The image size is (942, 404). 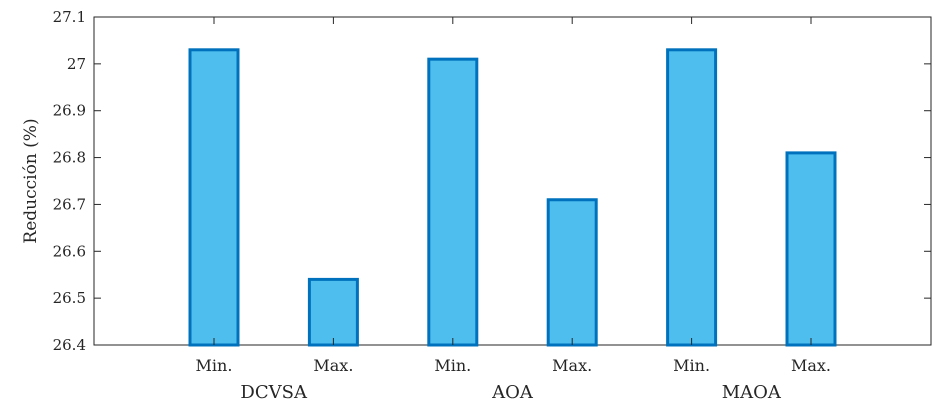 What do you see at coordinates (274, 392) in the screenshot?
I see `group-label: DCVSA` at bounding box center [274, 392].